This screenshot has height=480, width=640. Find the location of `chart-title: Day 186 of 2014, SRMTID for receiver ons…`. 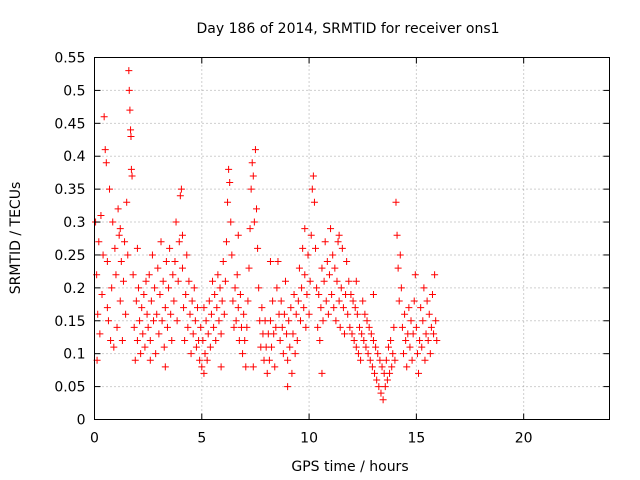

chart-title: Day 186 of 2014, SRMTID for receiver ons… is located at coordinates (347, 29).